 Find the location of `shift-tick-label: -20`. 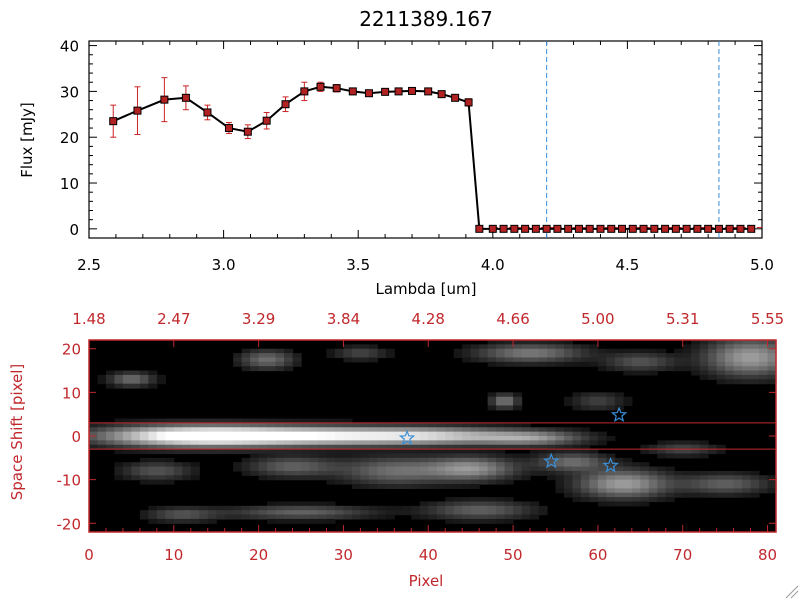

shift-tick-label: -20 is located at coordinates (69, 524).